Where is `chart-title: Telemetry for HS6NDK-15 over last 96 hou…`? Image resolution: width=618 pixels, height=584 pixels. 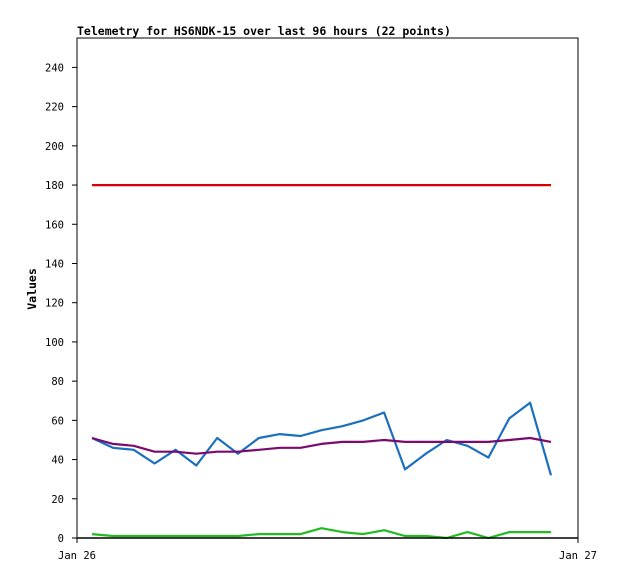
chart-title: Telemetry for HS6NDK-15 over last 96 hou… is located at coordinates (264, 31).